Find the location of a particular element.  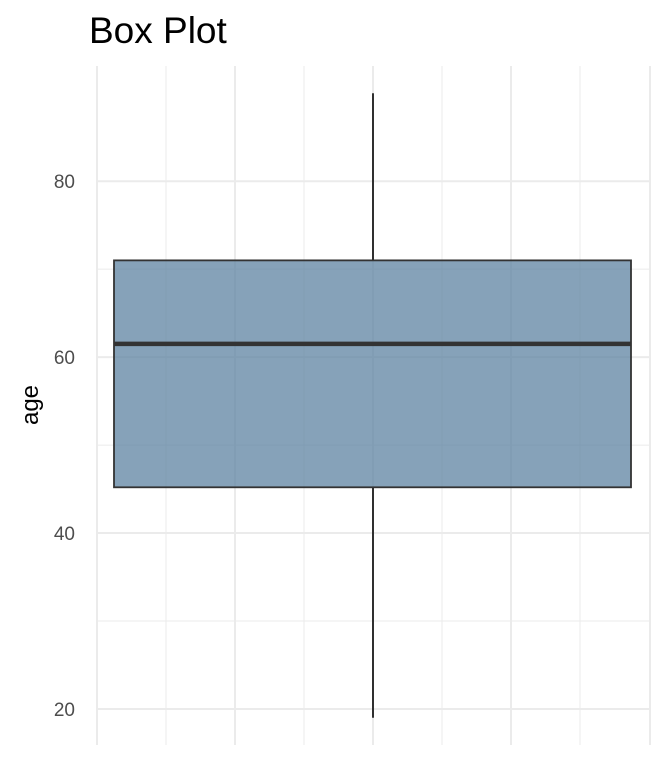

y-tick-label: 20 is located at coordinates (64, 710).